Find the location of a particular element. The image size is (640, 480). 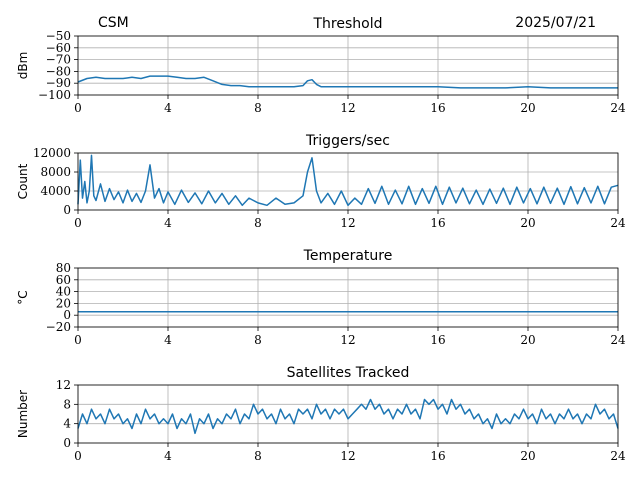

chart-title: Threshold is located at coordinates (348, 24).